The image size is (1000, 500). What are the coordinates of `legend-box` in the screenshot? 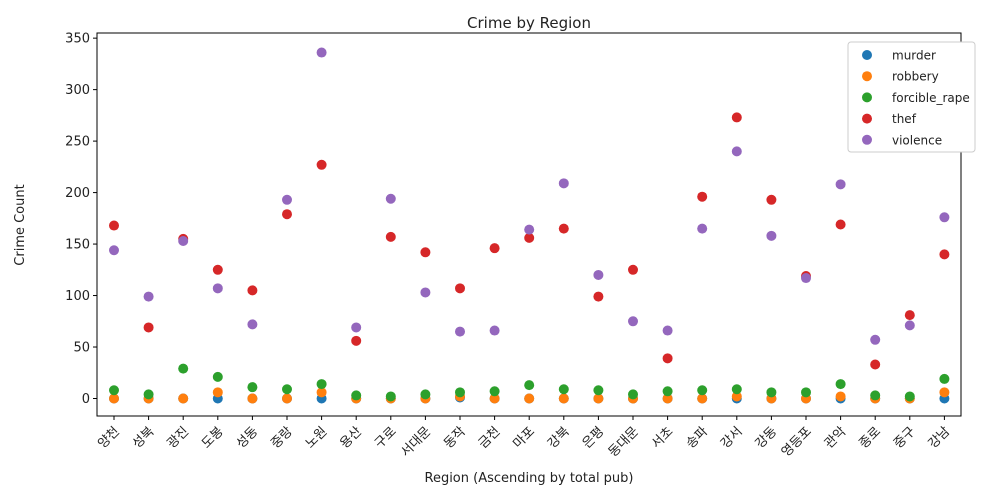 It's located at (911, 97).